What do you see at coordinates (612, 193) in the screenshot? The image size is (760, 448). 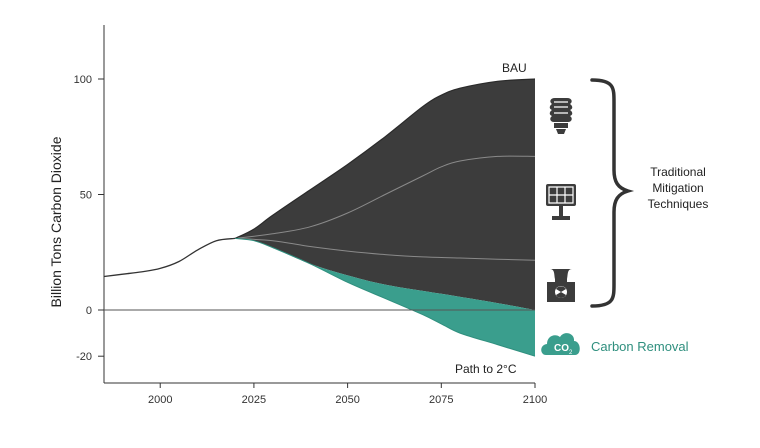 I see `mitigation-brace` at bounding box center [612, 193].